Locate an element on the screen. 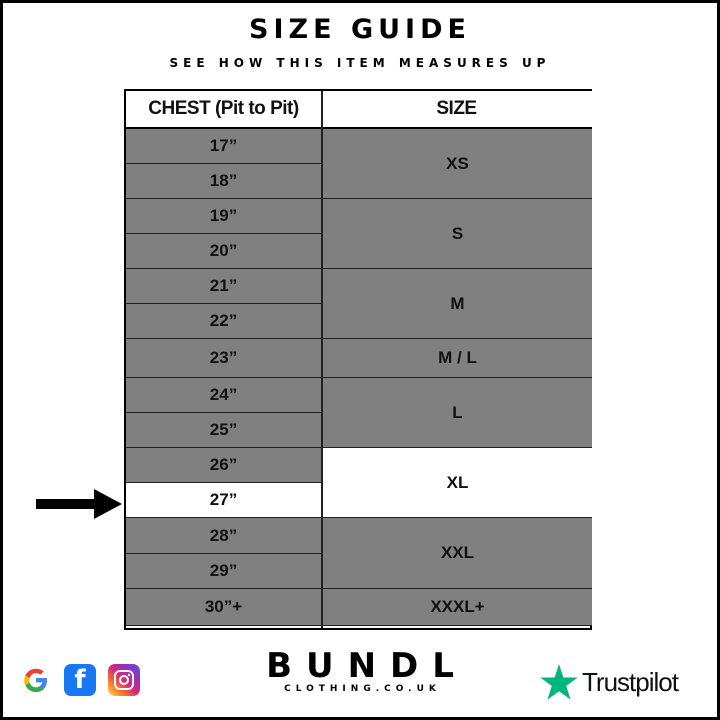 Image resolution: width=720 pixels, height=720 pixels. trustpilot-logo: Trustpilot is located at coordinates (609, 682).